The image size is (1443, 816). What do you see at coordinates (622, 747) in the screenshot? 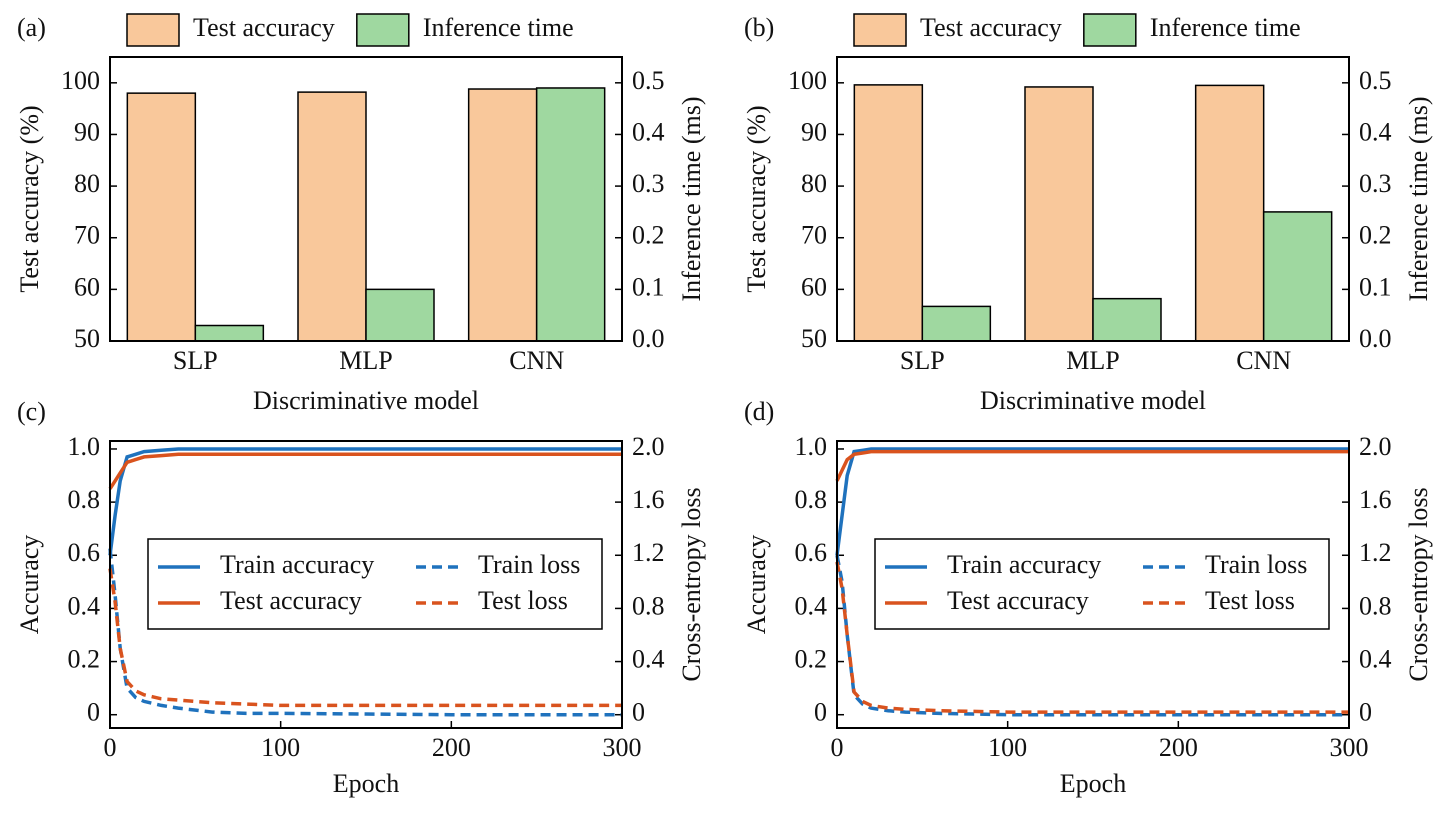
I see `x-tick-label: 300` at bounding box center [622, 747].